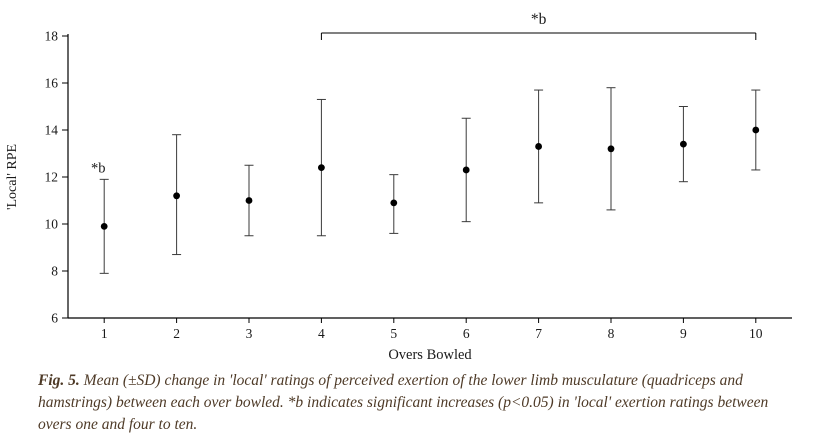 This screenshot has height=447, width=814. What do you see at coordinates (54, 318) in the screenshot?
I see `y-tick-label: 6` at bounding box center [54, 318].